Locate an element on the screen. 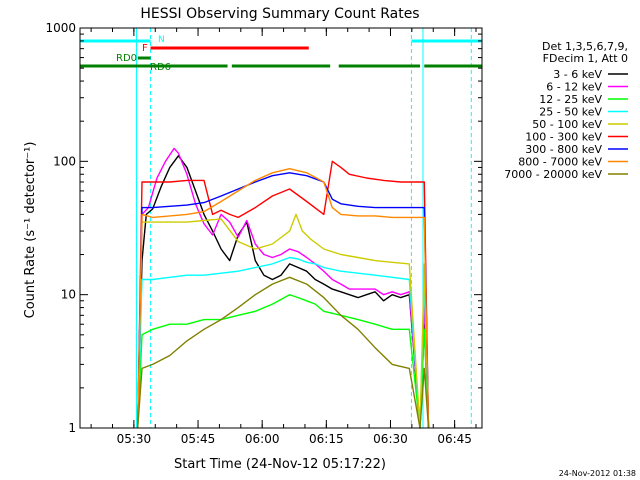 The width and height of the screenshot is (640, 480). legend-label-2: 12 - 25 keV is located at coordinates (570, 99).